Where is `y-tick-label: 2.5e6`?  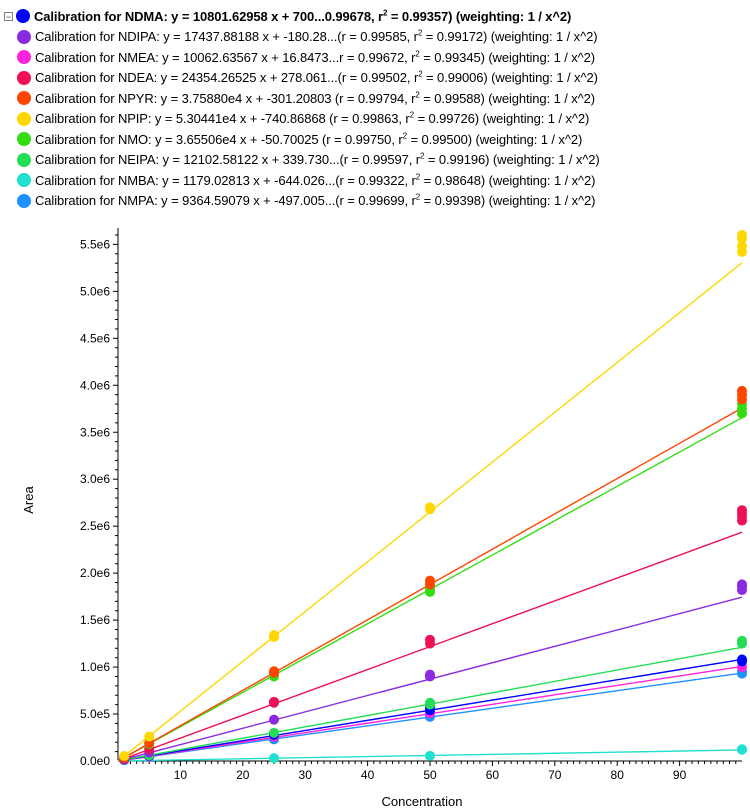
y-tick-label: 2.5e6 is located at coordinates (95, 526).